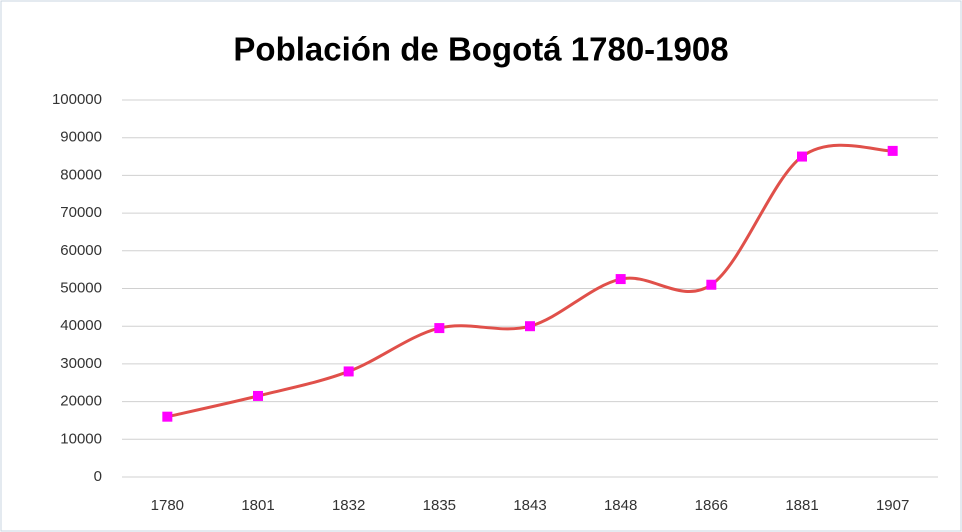  I want to click on y-tick-label: 0, so click(98, 476).